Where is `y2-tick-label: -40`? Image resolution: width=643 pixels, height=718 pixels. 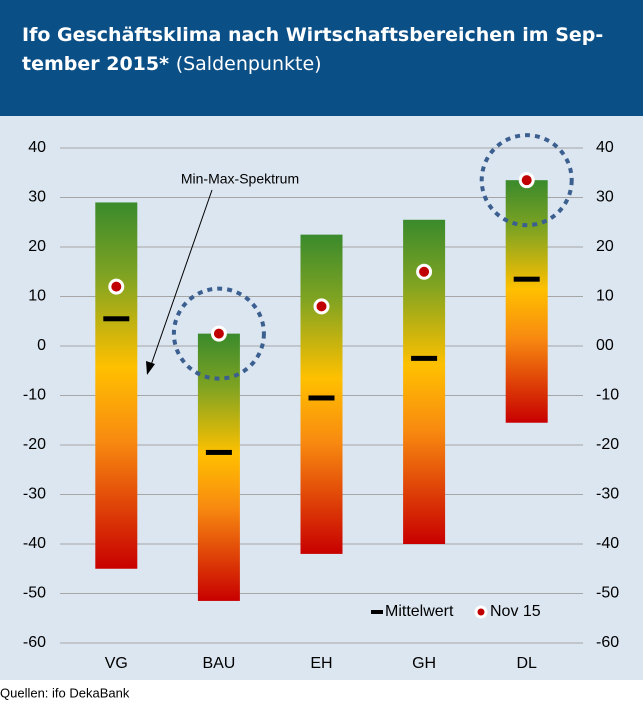 y2-tick-label: -40 is located at coordinates (607, 543).